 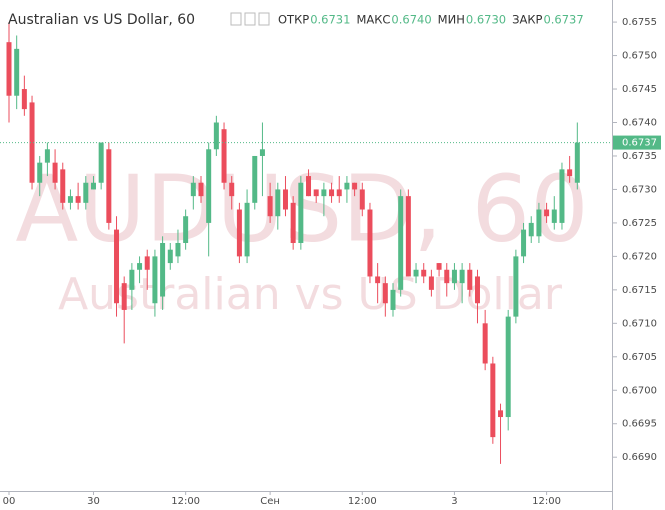 What do you see at coordinates (451, 20) in the screenshot?
I see `ohlc-label: МИН` at bounding box center [451, 20].